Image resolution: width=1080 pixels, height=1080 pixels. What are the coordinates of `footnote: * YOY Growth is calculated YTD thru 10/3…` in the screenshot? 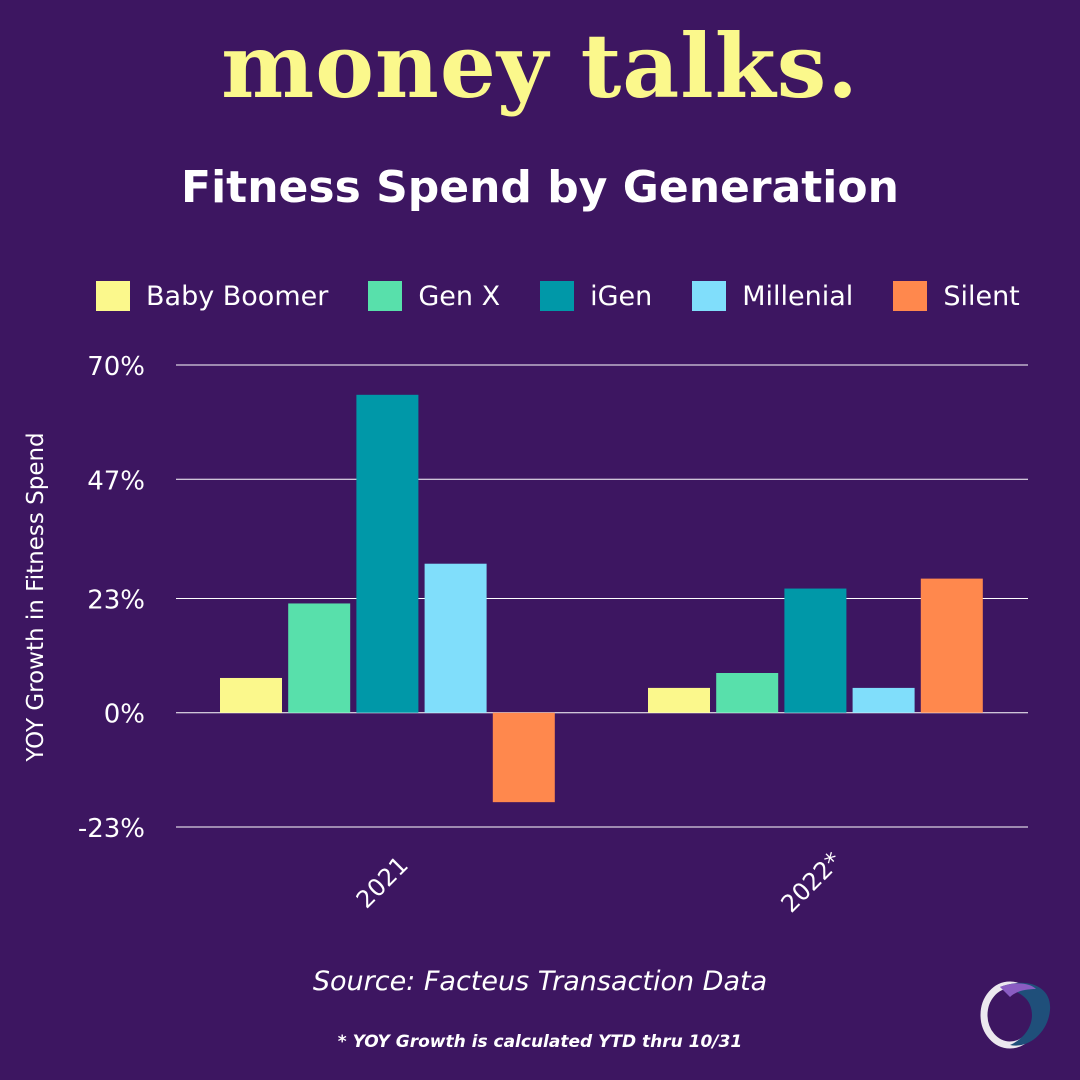 It's located at (540, 1042).